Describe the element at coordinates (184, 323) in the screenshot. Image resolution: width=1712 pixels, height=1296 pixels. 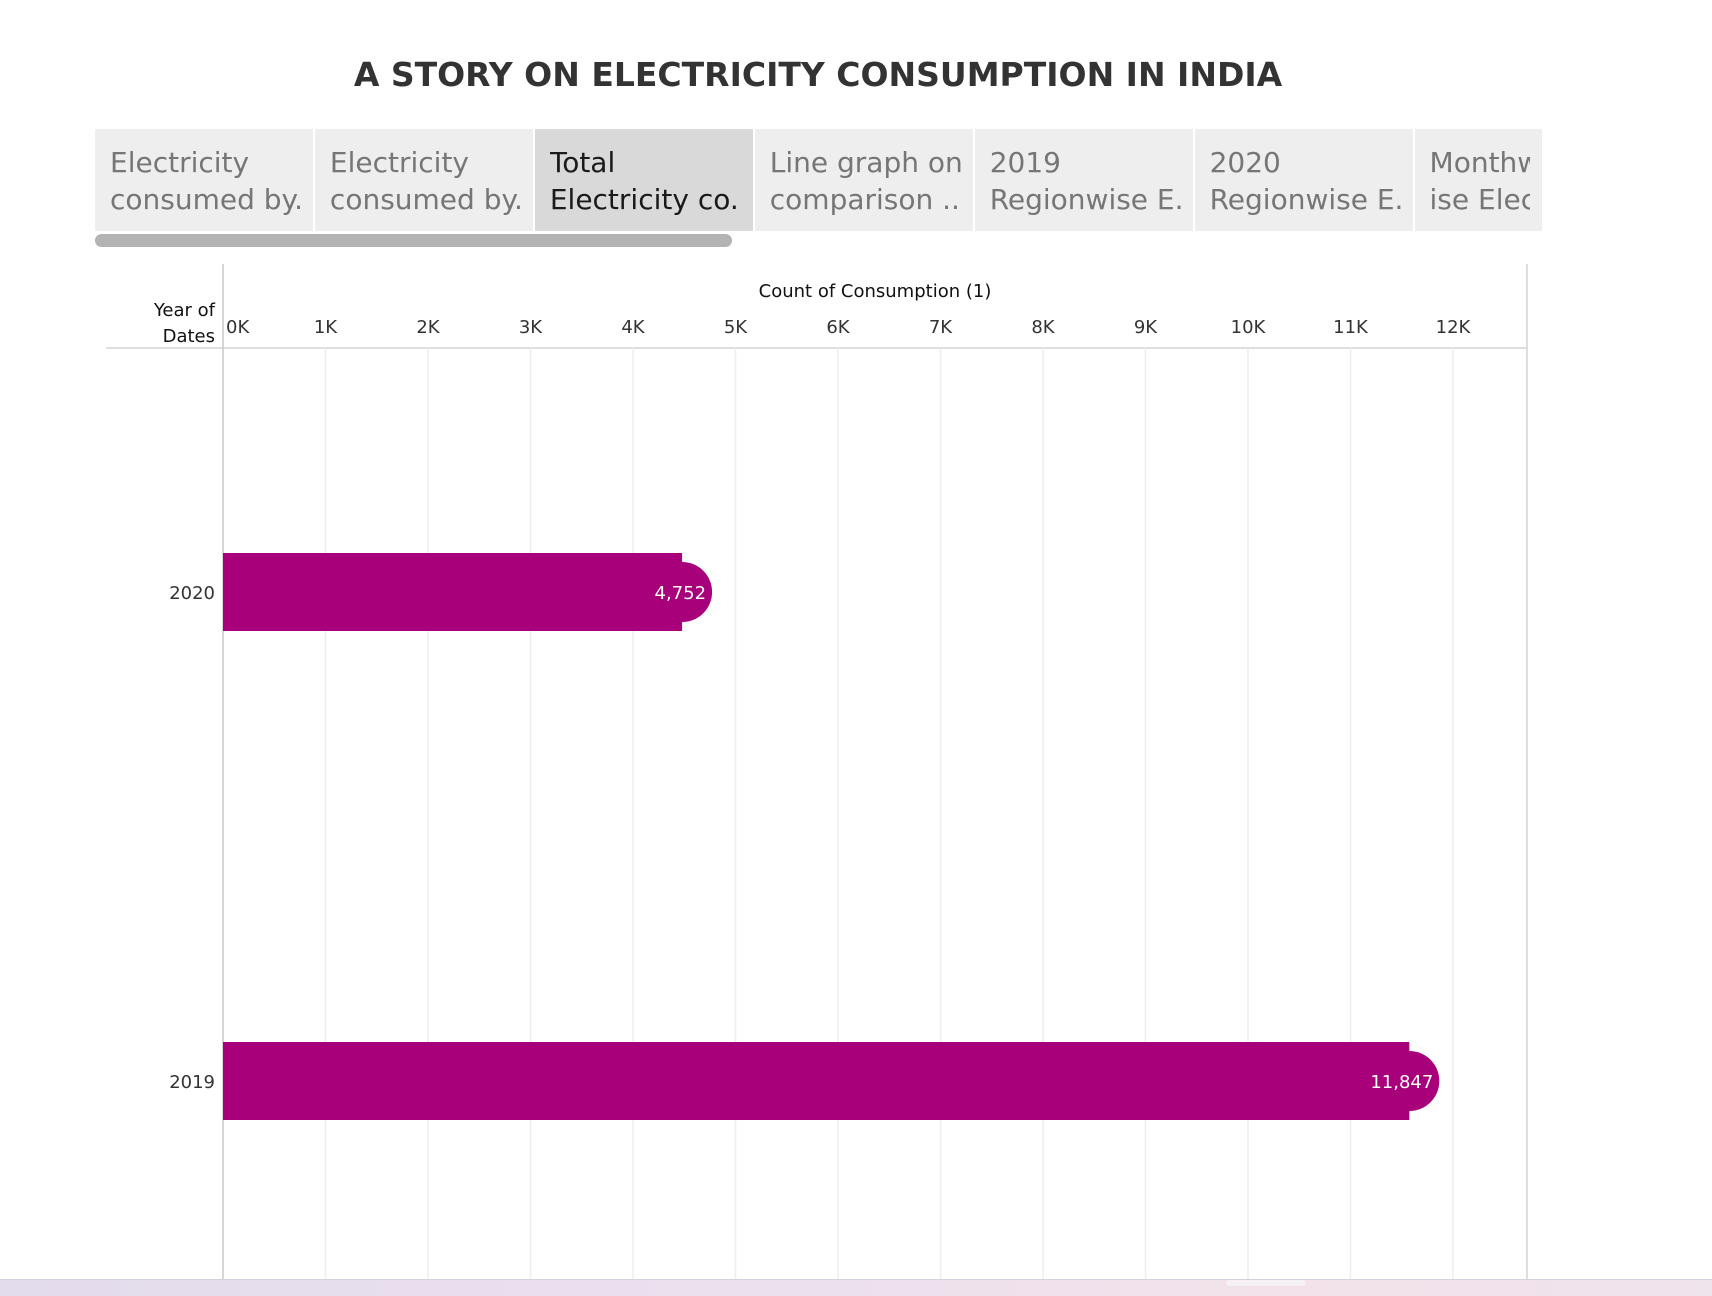
I see `y-axis-title: Year of Dates` at that location.